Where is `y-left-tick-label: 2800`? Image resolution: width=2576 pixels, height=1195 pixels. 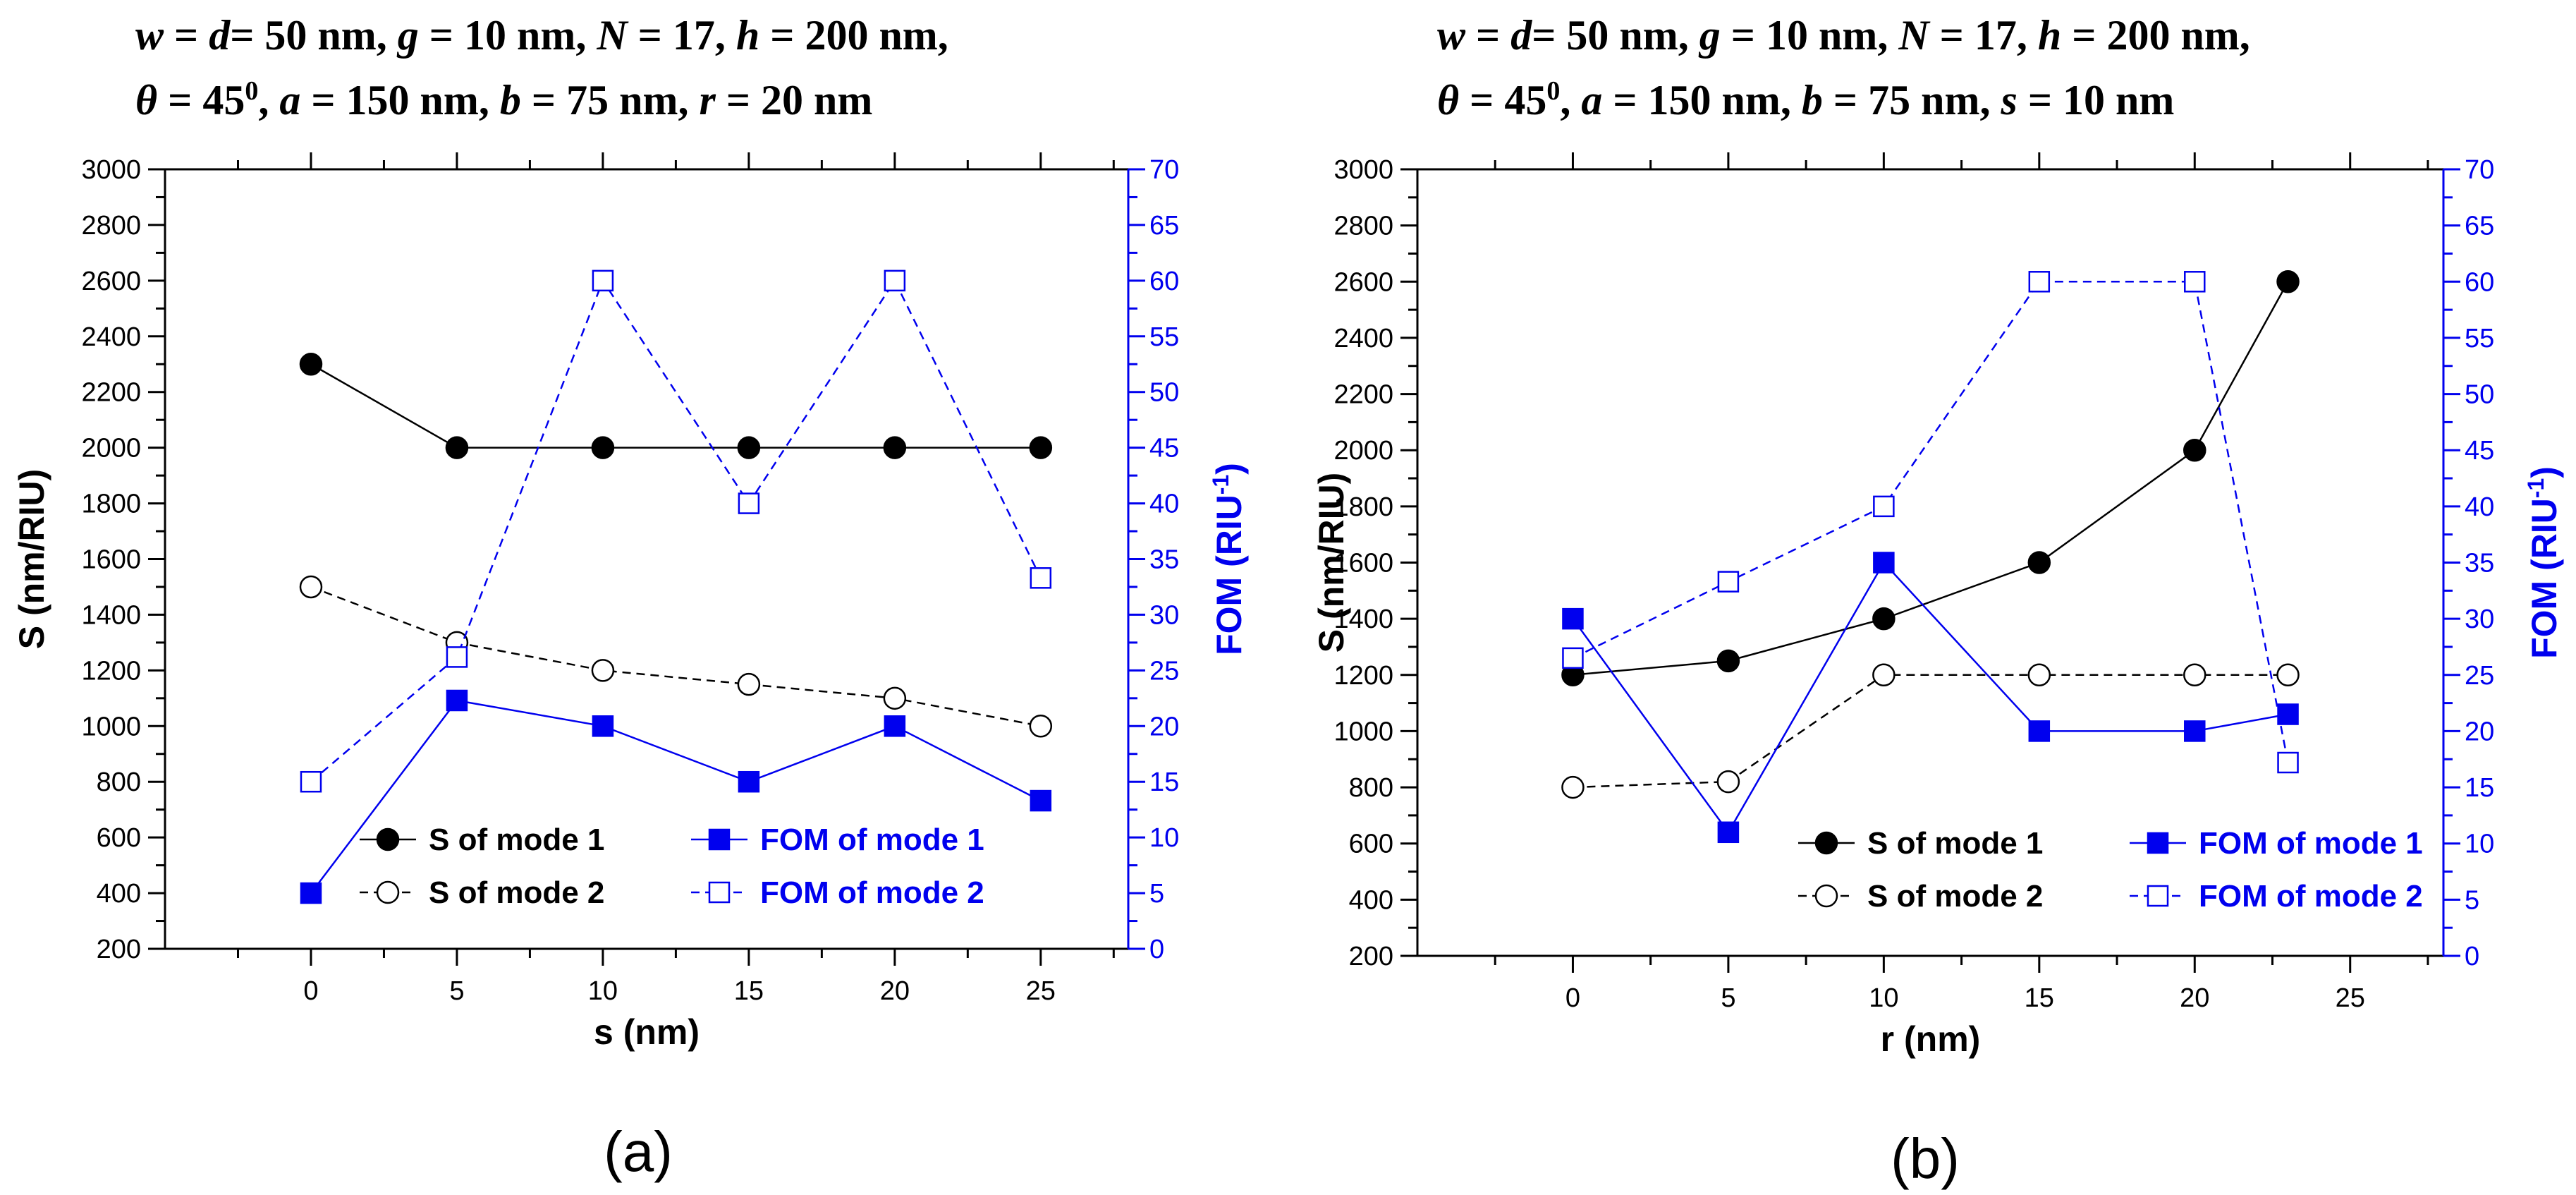
y-left-tick-label: 2800 is located at coordinates (1363, 227).